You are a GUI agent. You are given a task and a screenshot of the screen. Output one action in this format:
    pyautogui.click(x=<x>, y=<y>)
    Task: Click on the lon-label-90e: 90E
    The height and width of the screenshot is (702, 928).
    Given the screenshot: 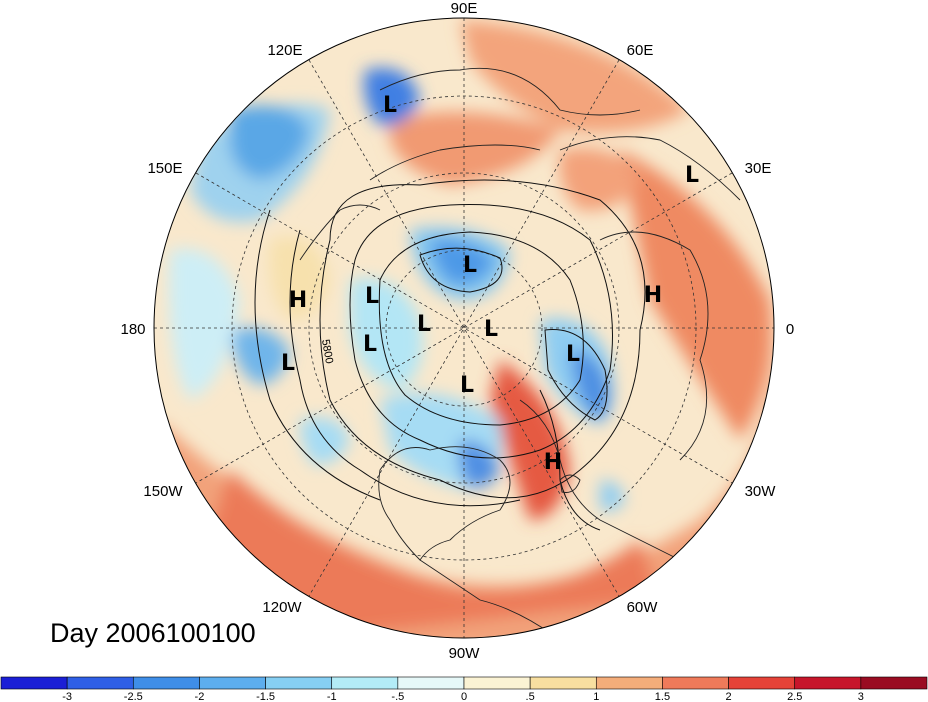 What is the action you would take?
    pyautogui.click(x=464, y=8)
    